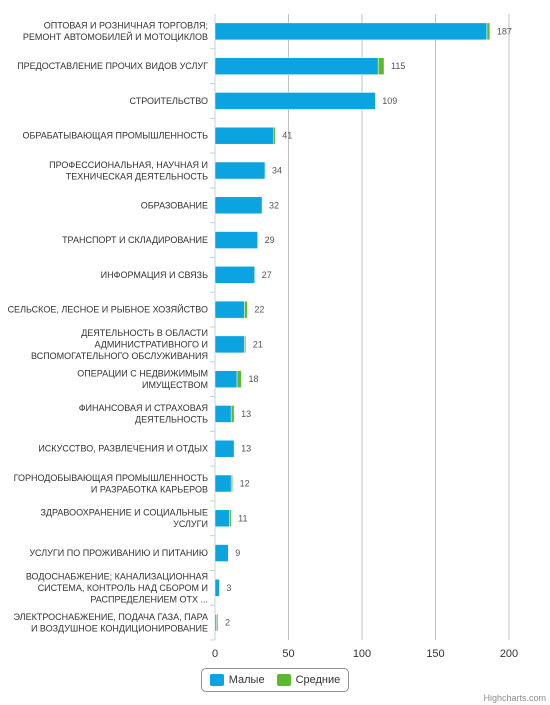 This screenshot has width=550, height=705. Describe the element at coordinates (259, 310) in the screenshot. I see `data-label: 22` at that location.